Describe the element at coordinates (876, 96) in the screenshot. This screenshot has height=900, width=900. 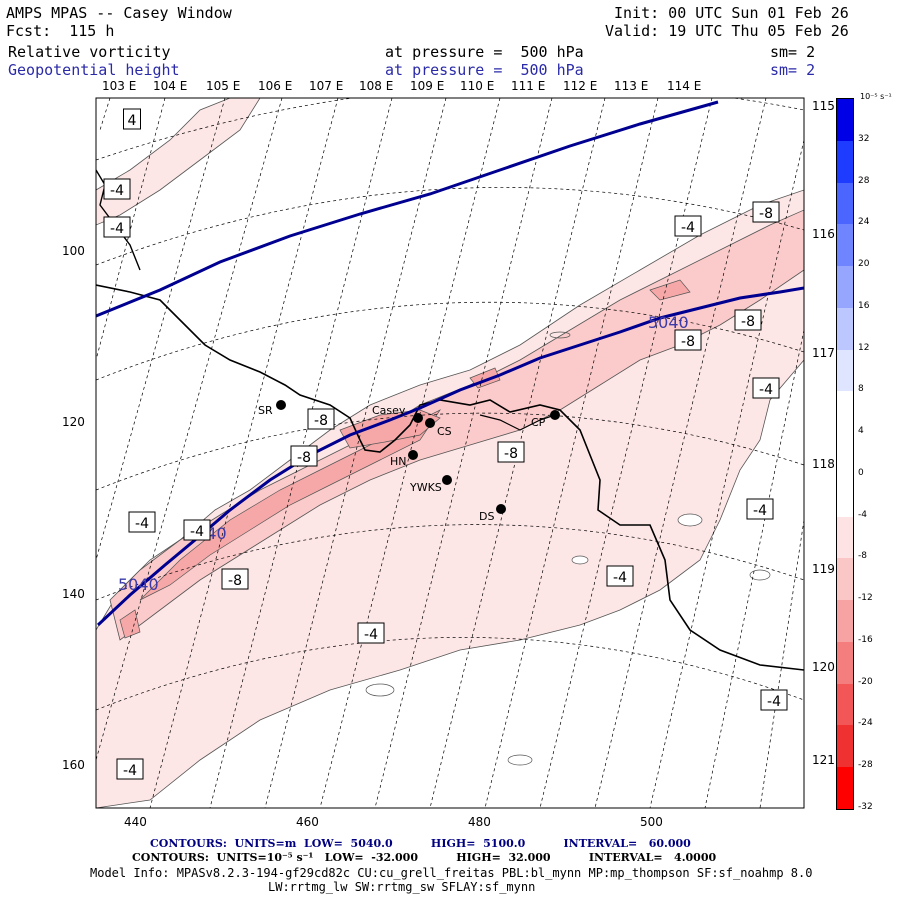
I see `colorbar-unit: 10⁻⁵ s⁻¹` at that location.